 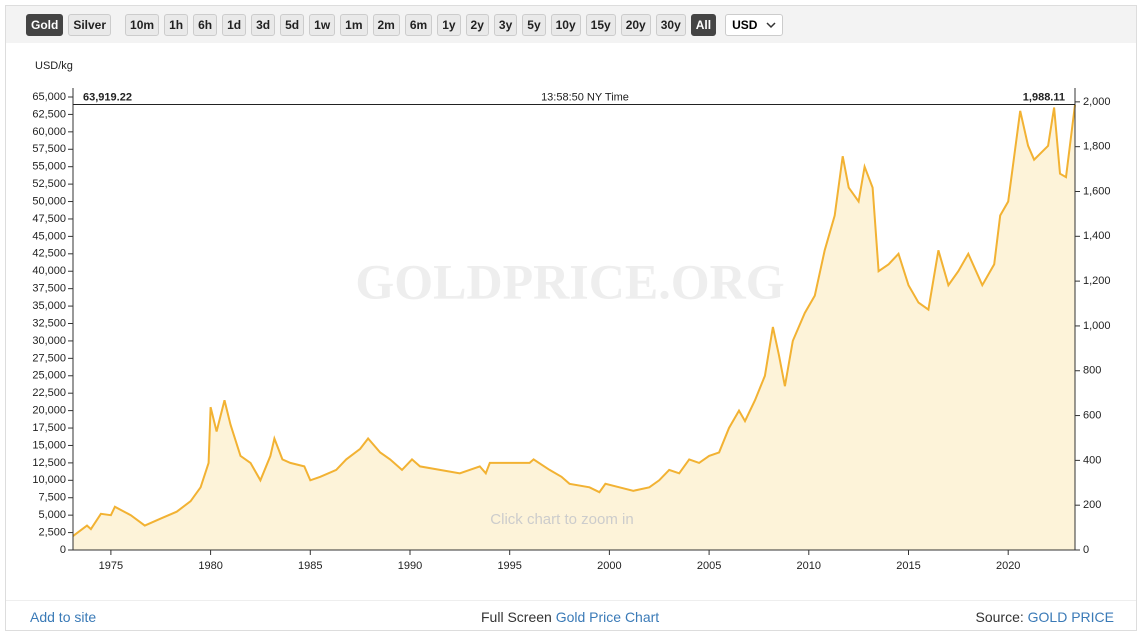 I want to click on range-button: 1d, so click(x=234, y=24).